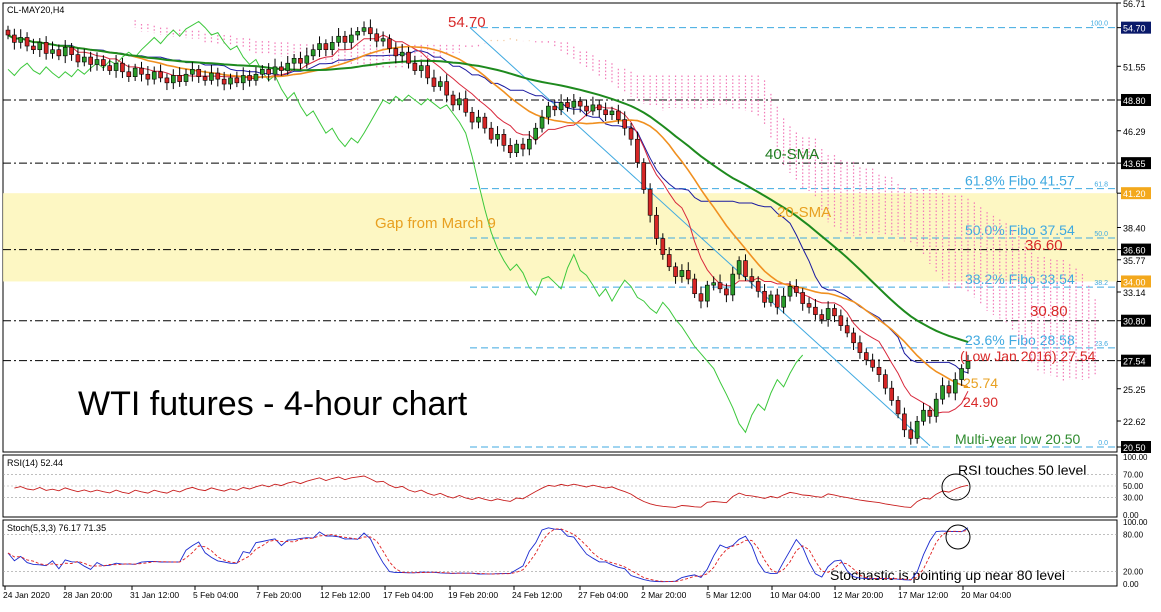 This screenshot has height=612, width=1161. What do you see at coordinates (216, 595) in the screenshot?
I see `time-tick-label: 5 Feb 04:00` at bounding box center [216, 595].